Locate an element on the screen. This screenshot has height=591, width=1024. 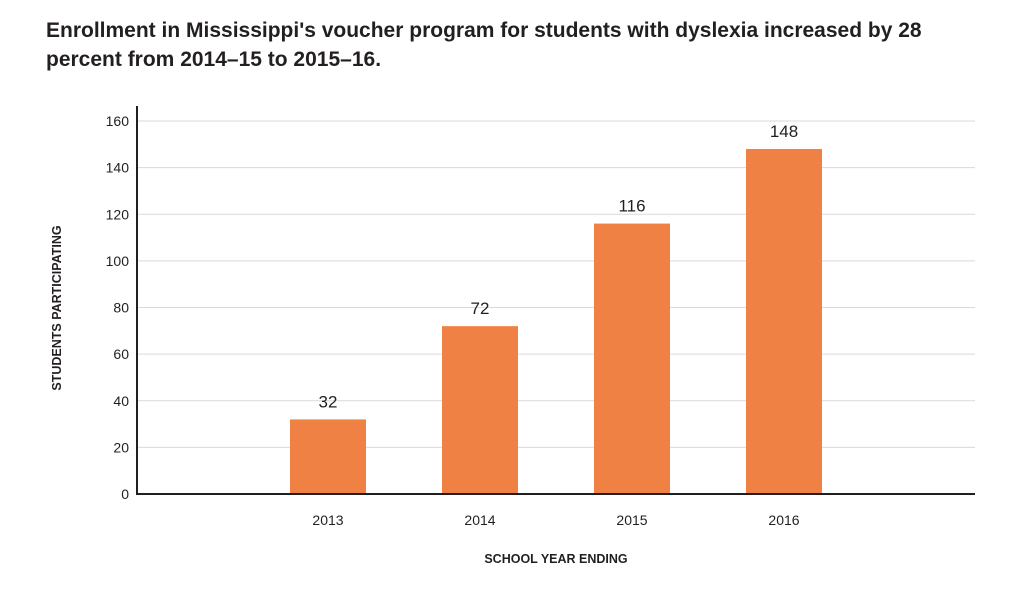
y-tick-label: 40 is located at coordinates (121, 401).